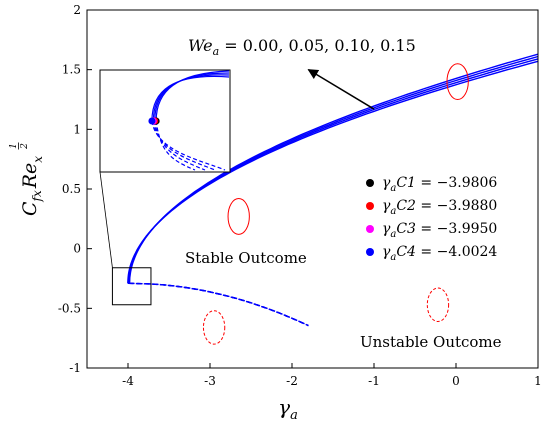 Image resolution: width=550 pixels, height=424 pixels. Describe the element at coordinates (32, 186) in the screenshot. I see `svg-text: CfxRex` at that location.